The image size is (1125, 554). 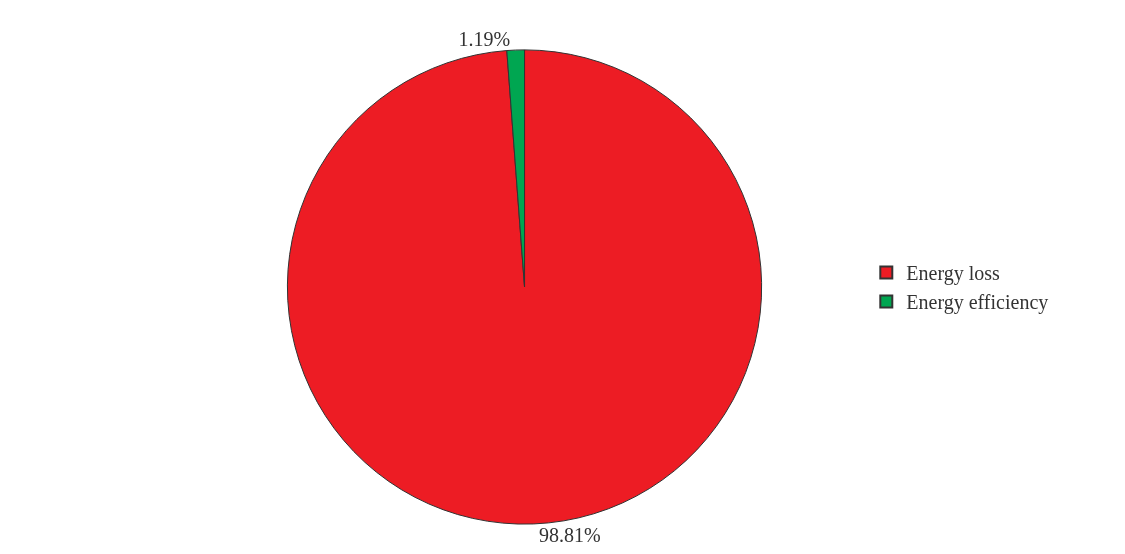 I want to click on legend-label: Energy loss, so click(x=953, y=274).